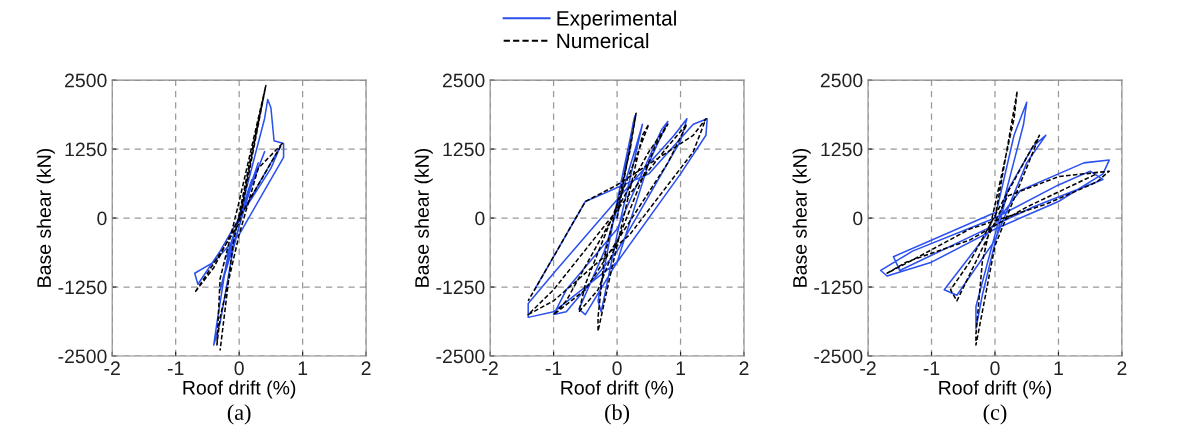 The width and height of the screenshot is (1181, 445). What do you see at coordinates (616, 20) in the screenshot?
I see `legend-label: Experimental` at bounding box center [616, 20].